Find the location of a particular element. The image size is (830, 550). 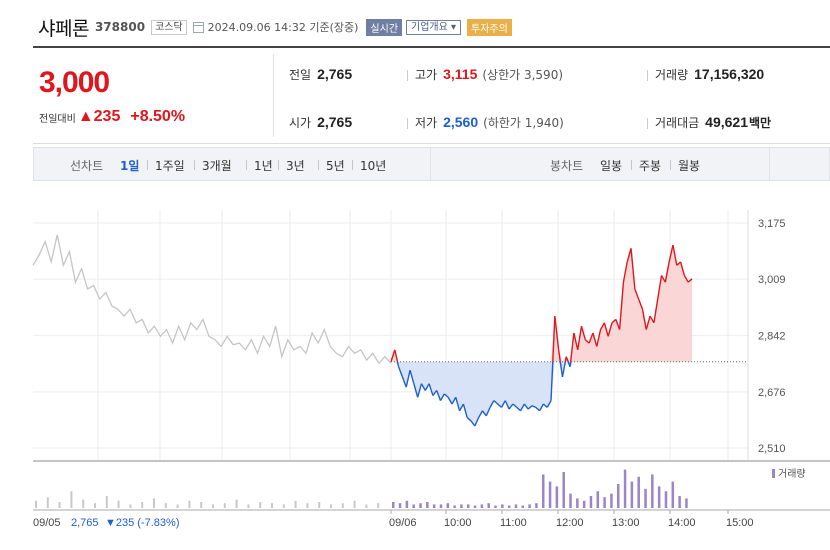

volume-label: 거래량 is located at coordinates (672, 75).